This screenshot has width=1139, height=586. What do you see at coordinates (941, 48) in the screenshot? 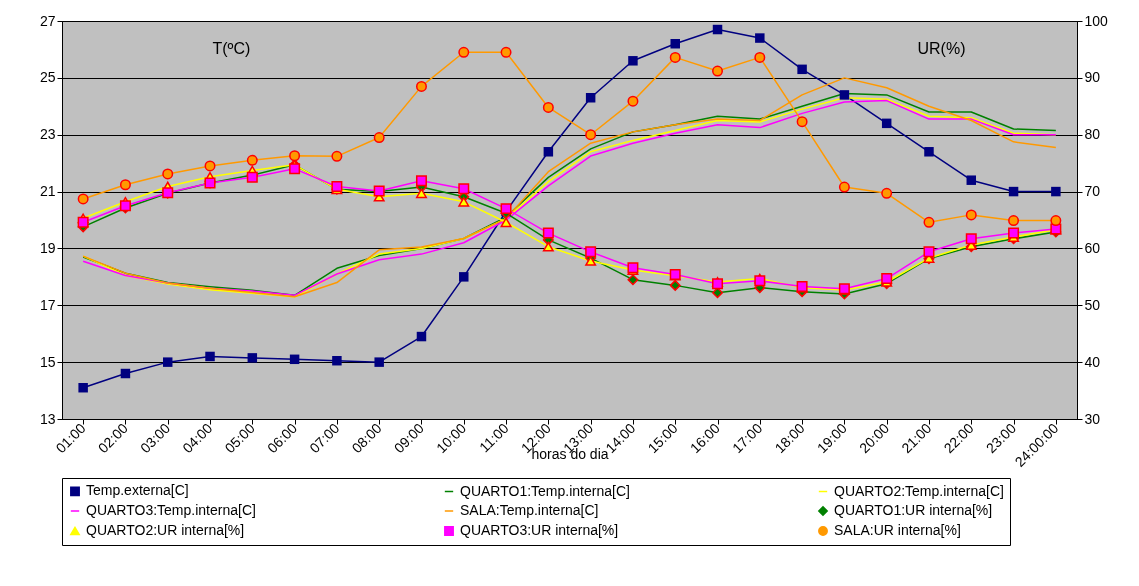
I see `y2-axis-title: UR(%)` at bounding box center [941, 48].